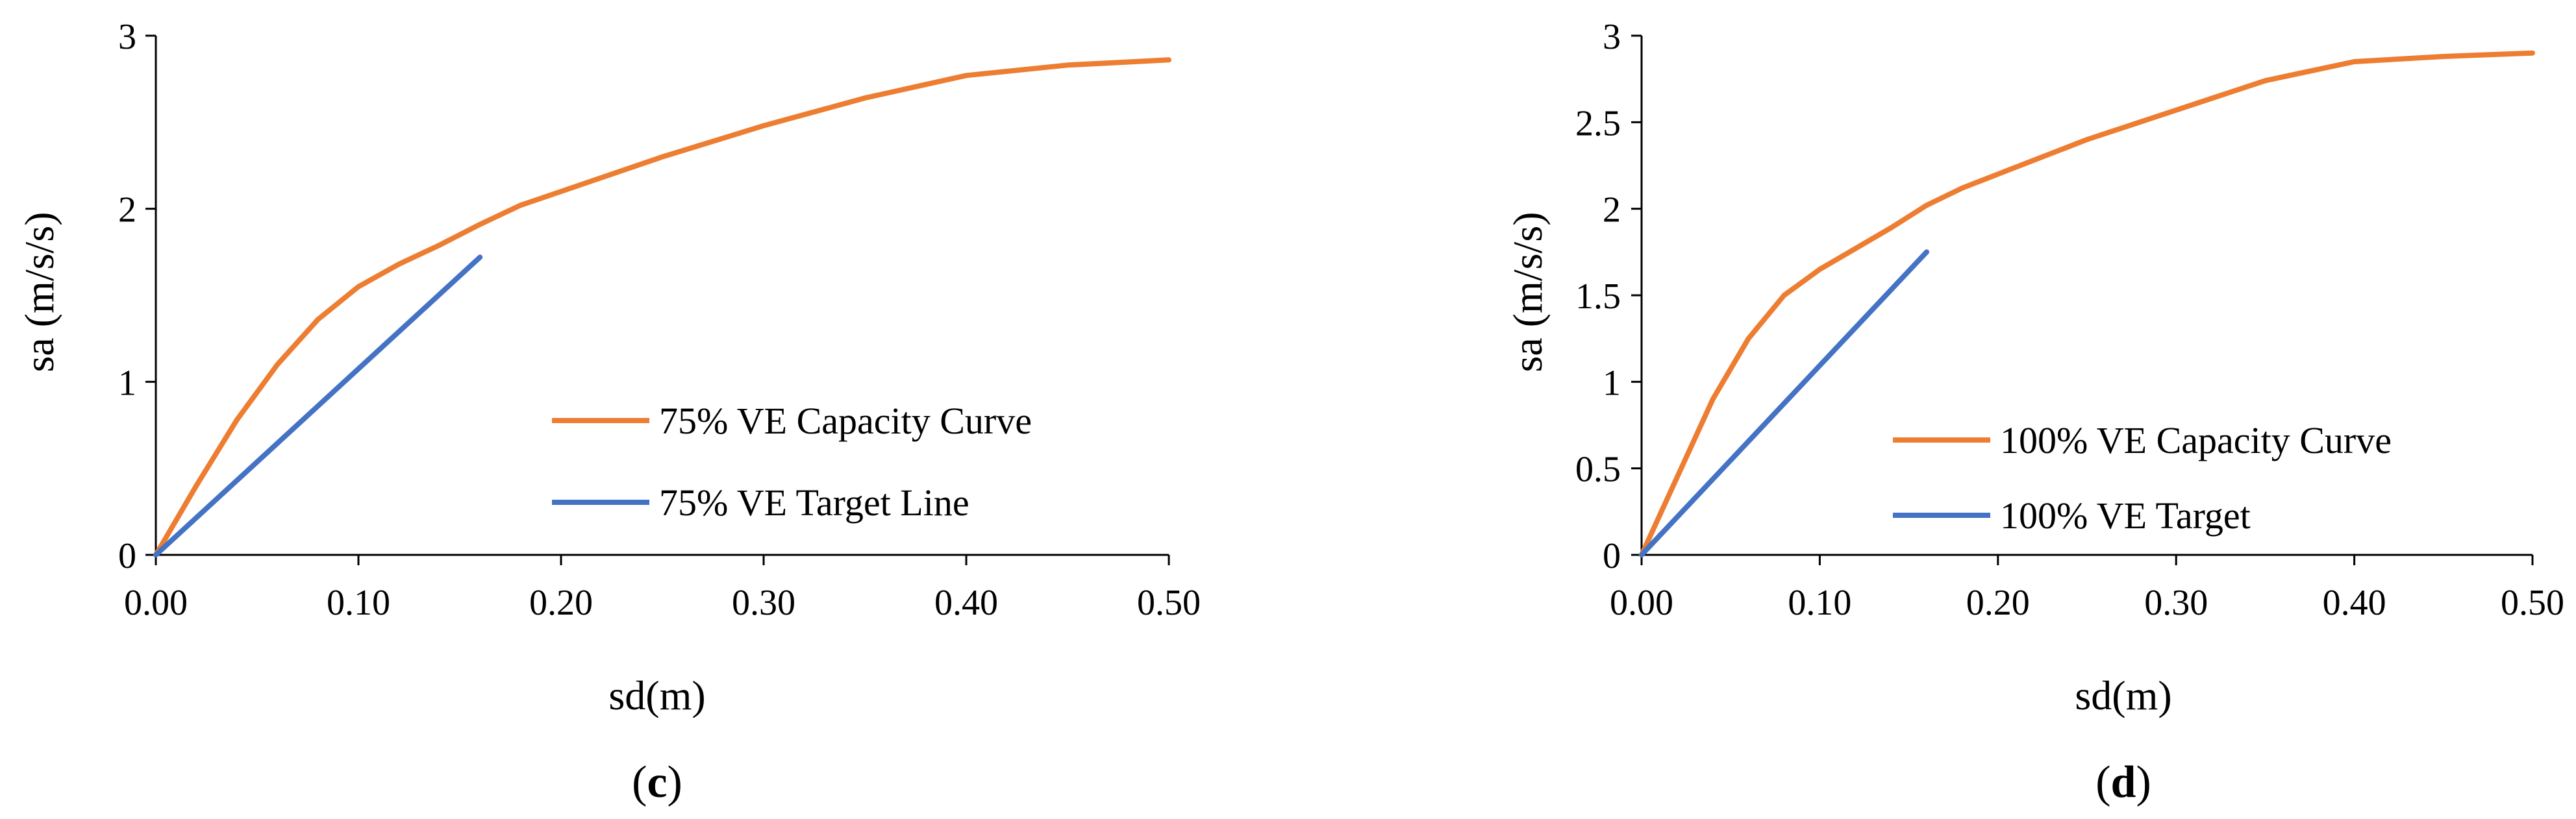 The height and width of the screenshot is (819, 2576). Describe the element at coordinates (1612, 210) in the screenshot. I see `chart-d-y-tick-label: 2` at that location.